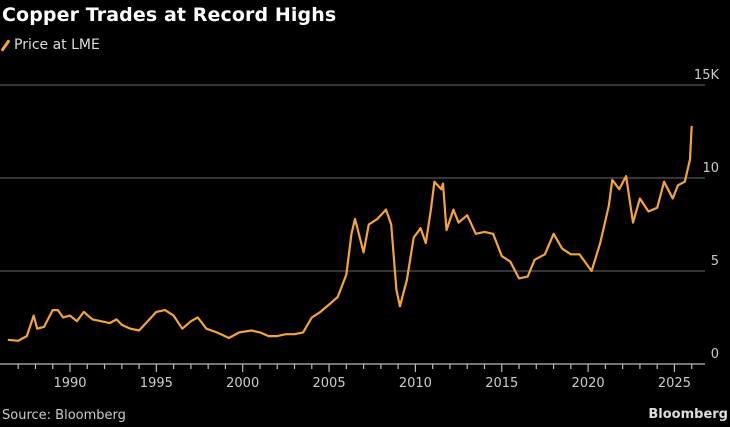 This screenshot has height=427, width=730. What do you see at coordinates (715, 354) in the screenshot?
I see `y-tick-label: 0` at bounding box center [715, 354].